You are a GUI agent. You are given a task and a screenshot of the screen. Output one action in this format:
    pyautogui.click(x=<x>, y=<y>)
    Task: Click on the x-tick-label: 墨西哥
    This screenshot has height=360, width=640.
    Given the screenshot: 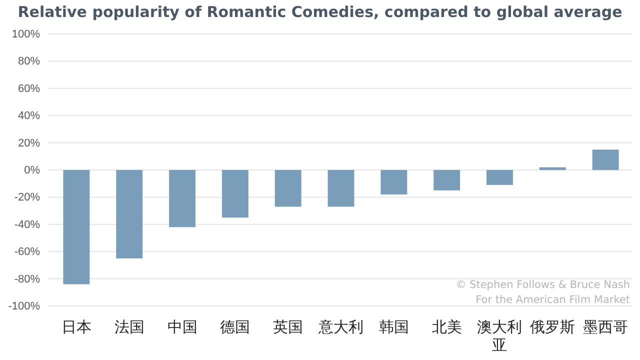 What is the action you would take?
    pyautogui.click(x=605, y=327)
    